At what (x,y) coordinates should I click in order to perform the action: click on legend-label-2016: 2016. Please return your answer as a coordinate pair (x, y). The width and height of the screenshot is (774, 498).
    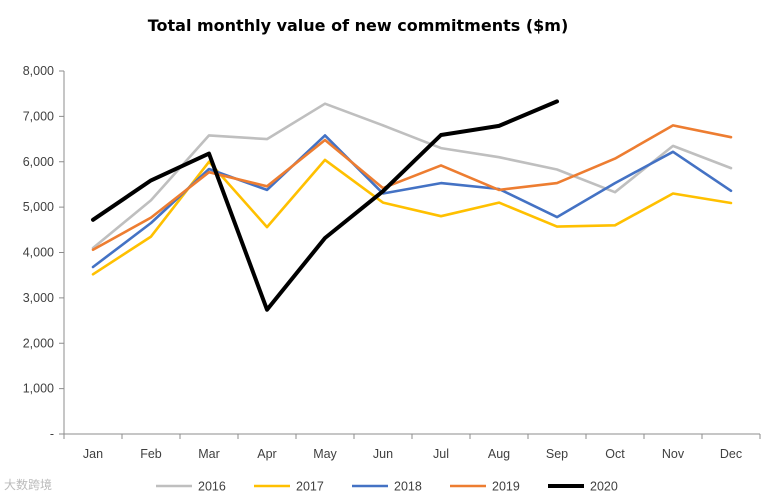
    Looking at the image, I should click on (212, 487).